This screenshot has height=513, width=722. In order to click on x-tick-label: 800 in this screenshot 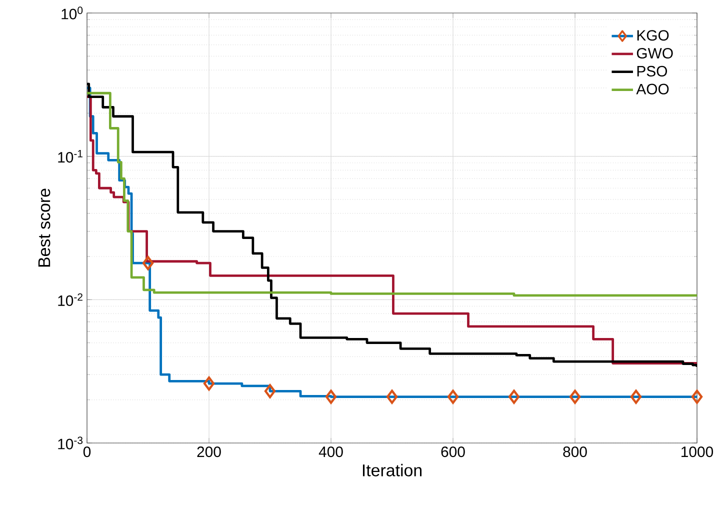, I will do `click(575, 452)`.